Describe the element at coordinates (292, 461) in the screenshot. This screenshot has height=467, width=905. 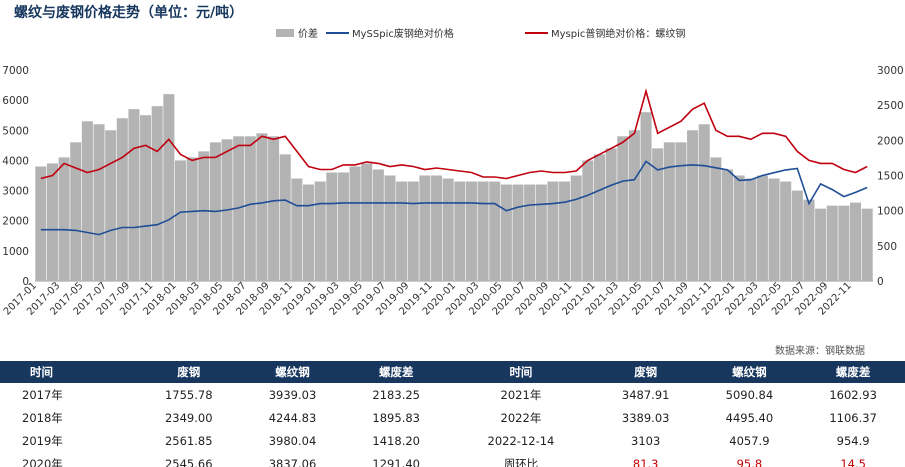
I see `table-cell: 3837.06` at that location.